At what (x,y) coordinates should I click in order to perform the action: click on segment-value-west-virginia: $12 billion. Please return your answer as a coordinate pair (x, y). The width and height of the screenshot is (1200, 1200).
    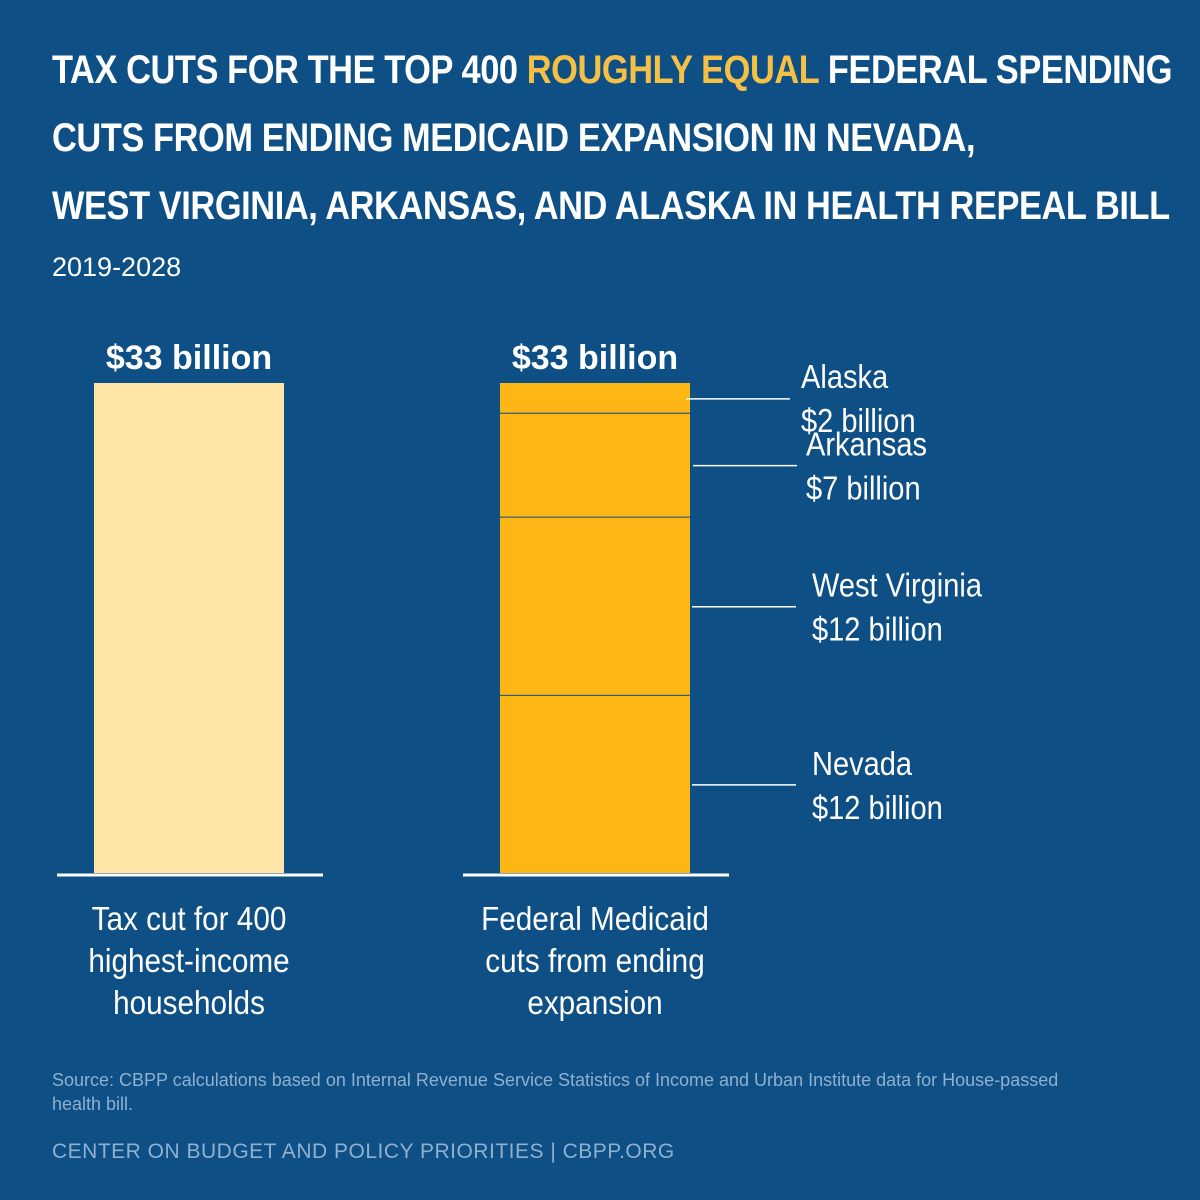
    Looking at the image, I should click on (877, 629).